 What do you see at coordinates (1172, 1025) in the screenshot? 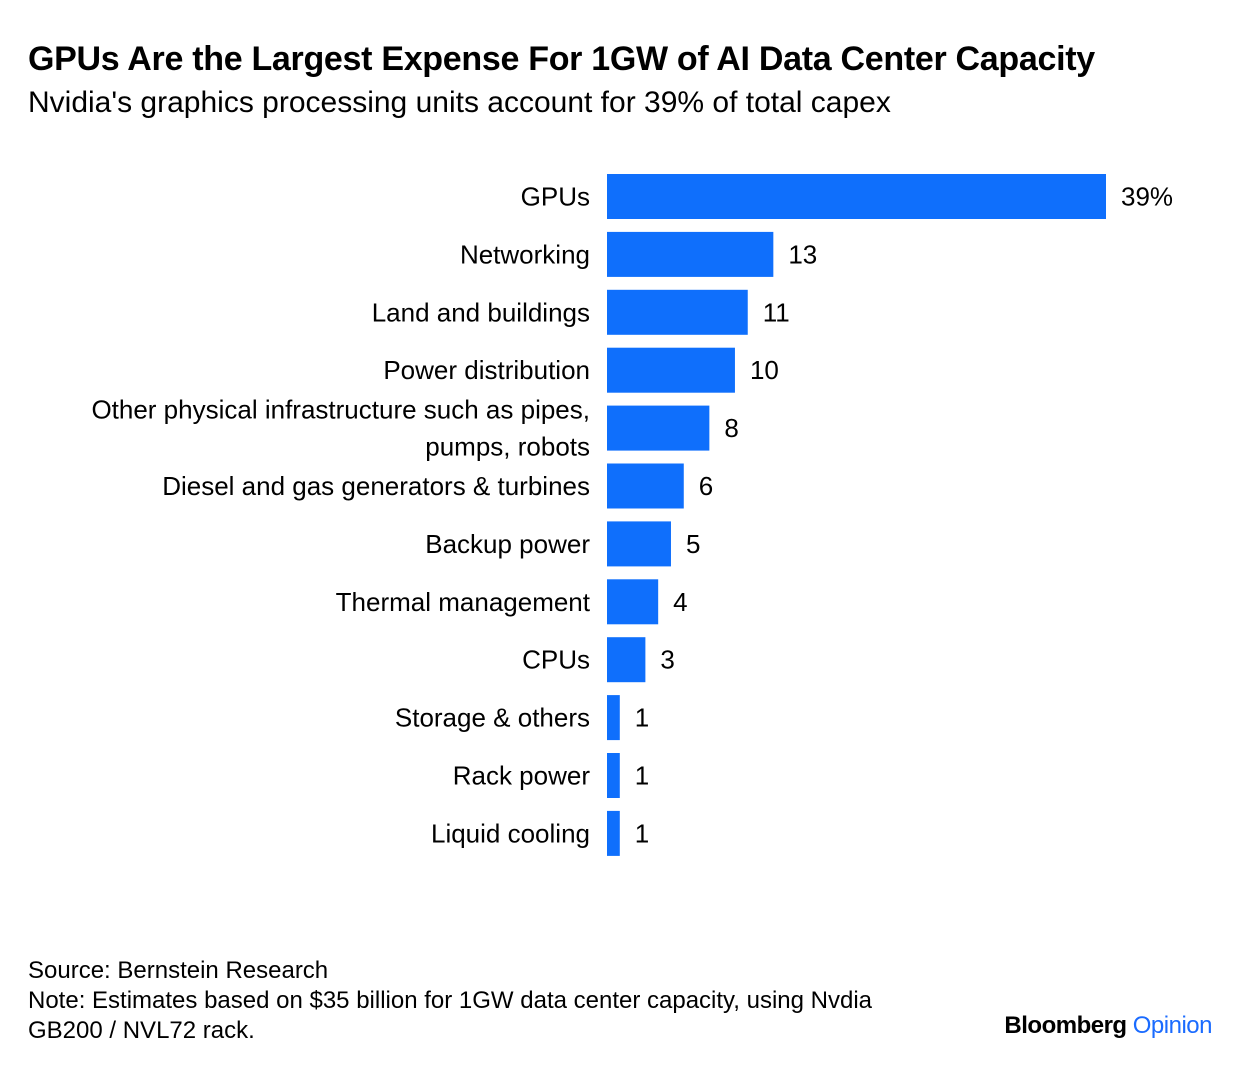
I see `brand-secondary: Opinion` at bounding box center [1172, 1025].